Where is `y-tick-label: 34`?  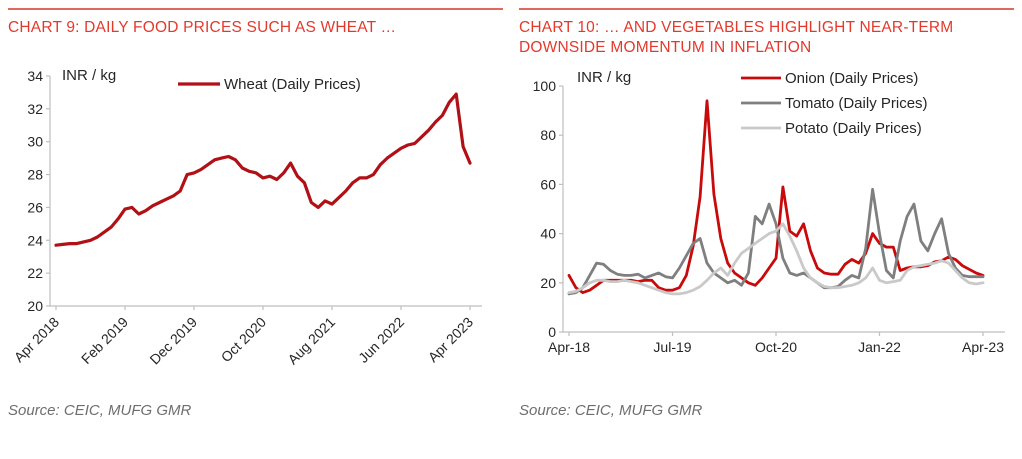
y-tick-label: 34 is located at coordinates (35, 76).